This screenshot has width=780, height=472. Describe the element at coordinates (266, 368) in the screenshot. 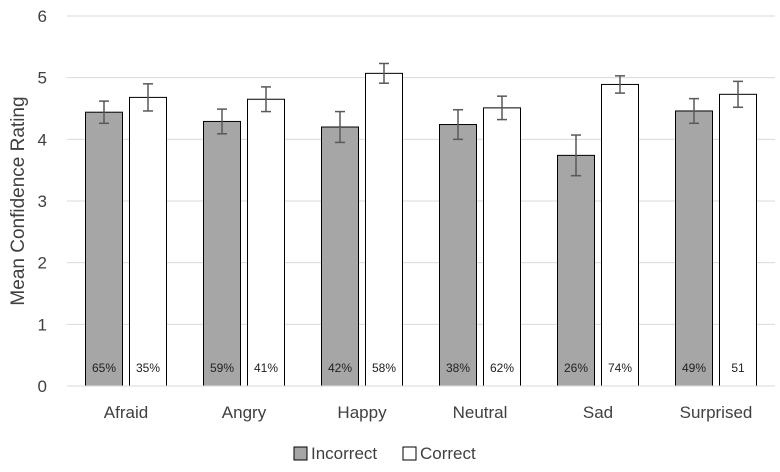

I see `bar-data-label: 41%` at that location.